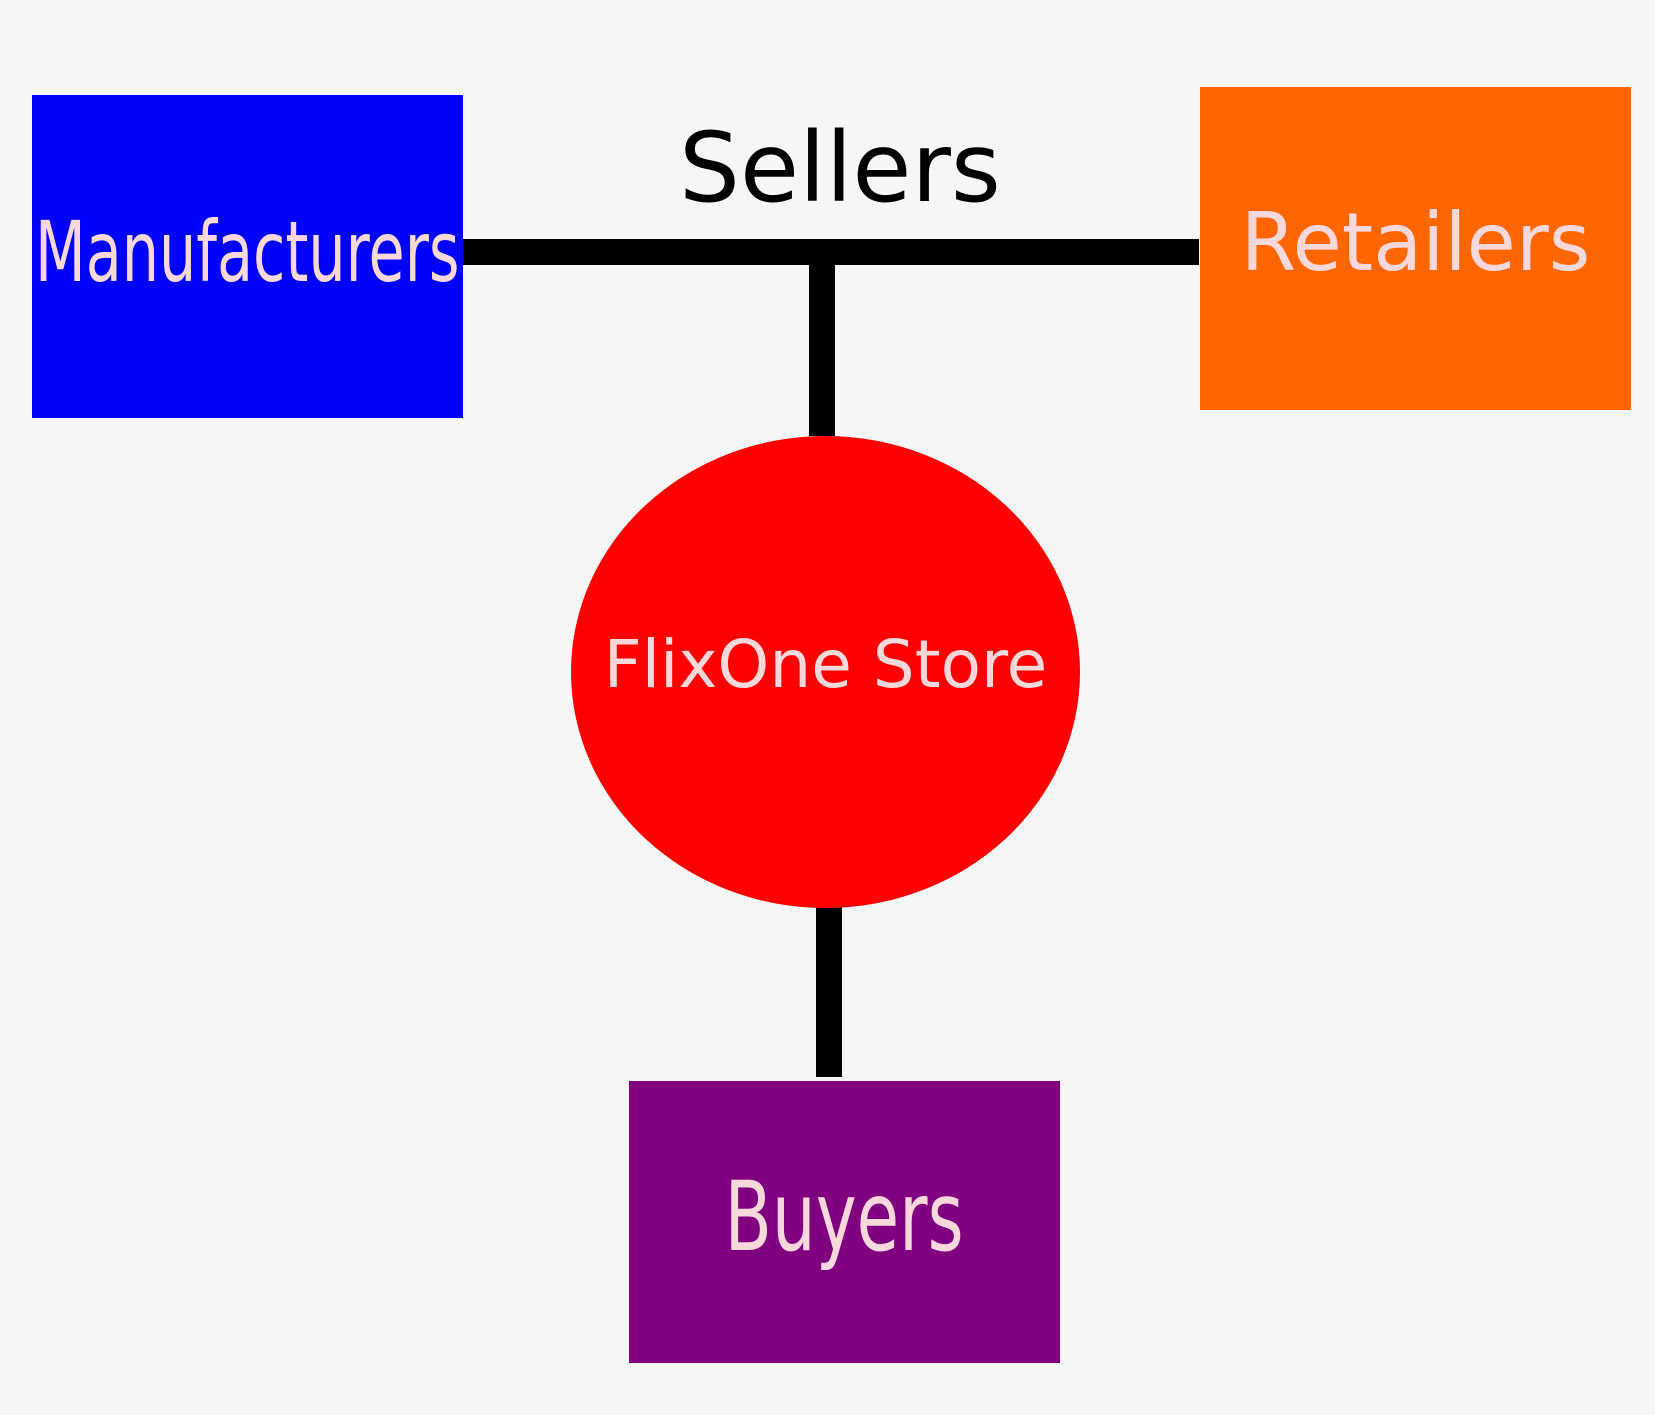 This screenshot has height=1415, width=1655. What do you see at coordinates (827, 252) in the screenshot?
I see `sellers-horizontal-line` at bounding box center [827, 252].